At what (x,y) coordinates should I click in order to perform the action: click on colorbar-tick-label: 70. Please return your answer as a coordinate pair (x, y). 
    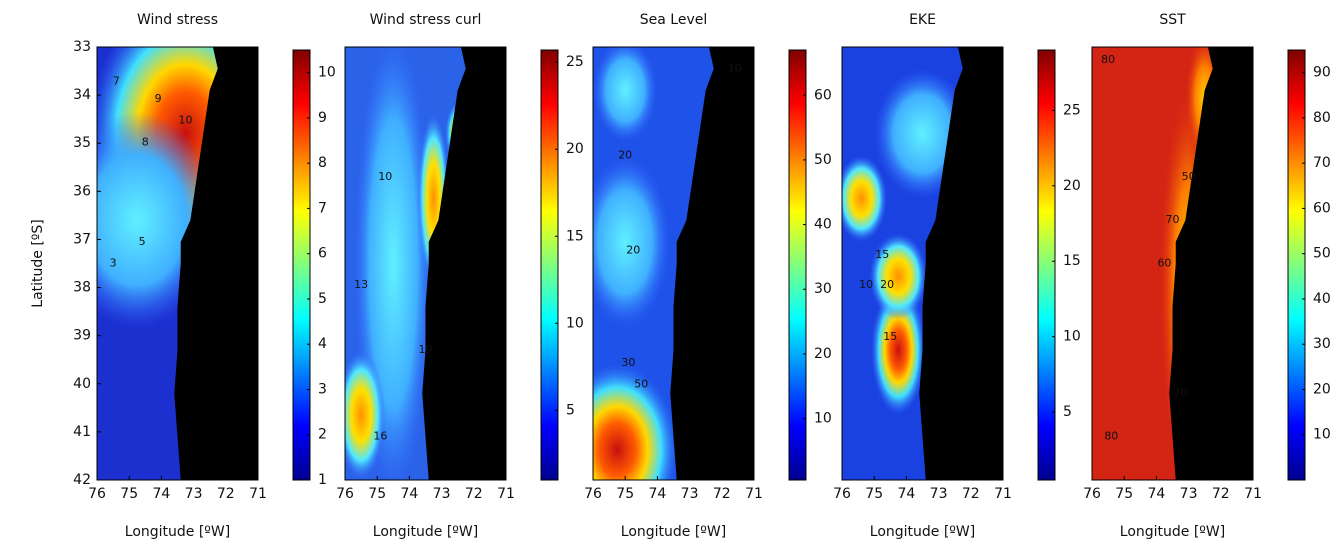
    Looking at the image, I should click on (1322, 163).